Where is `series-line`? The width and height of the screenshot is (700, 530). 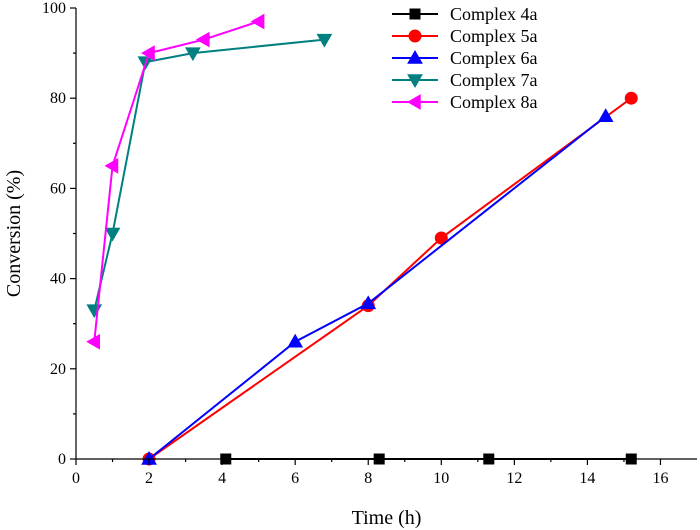
series-line is located at coordinates (176, 181).